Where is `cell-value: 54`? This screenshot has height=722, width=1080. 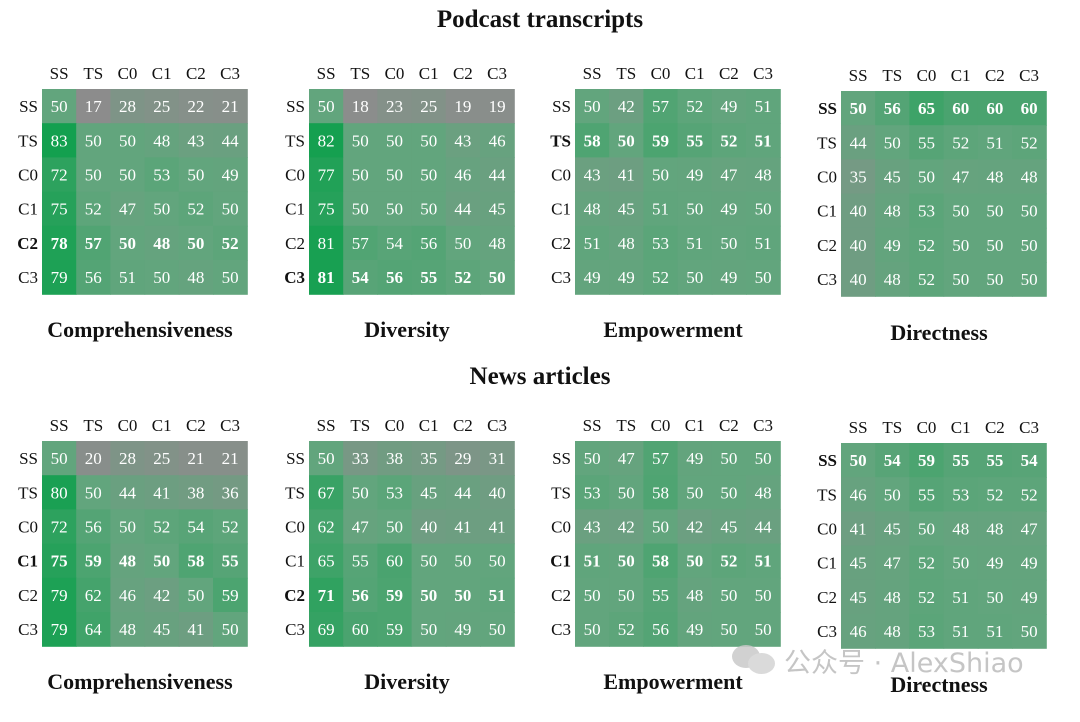
cell-value: 54 is located at coordinates (1030, 460).